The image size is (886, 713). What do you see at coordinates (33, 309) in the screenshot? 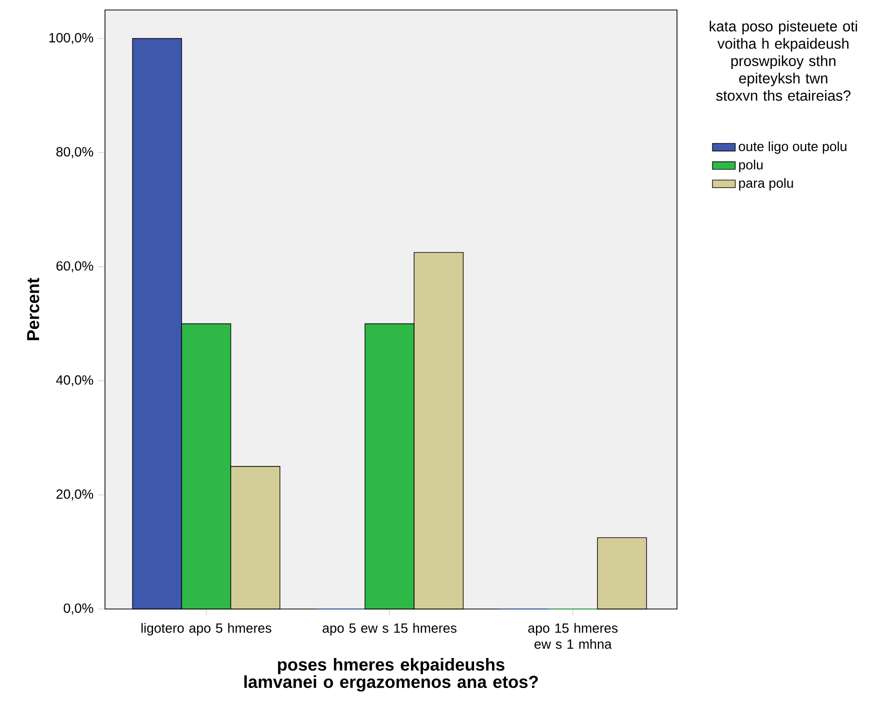
I see `y-axis-title: Percent` at bounding box center [33, 309].